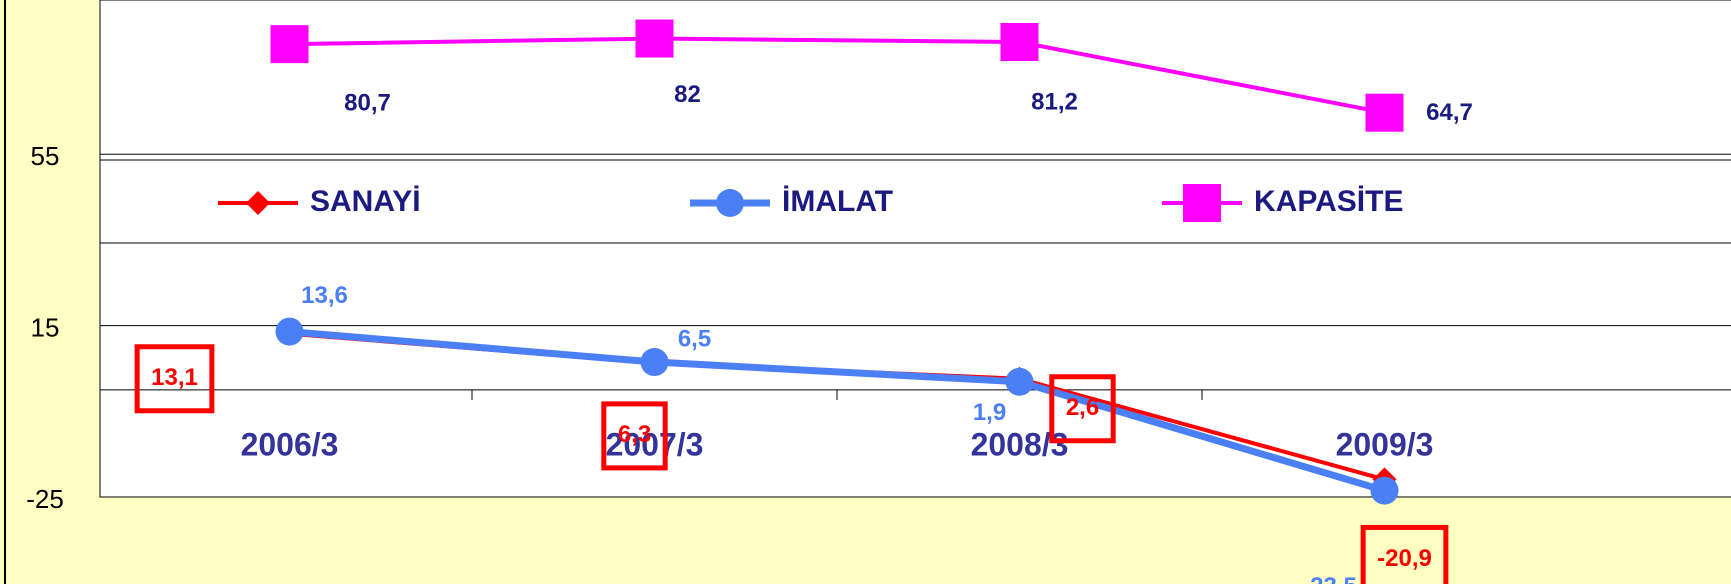 This screenshot has height=584, width=1731. What do you see at coordinates (290, 444) in the screenshot?
I see `x-tick-label: 2006/3` at bounding box center [290, 444].